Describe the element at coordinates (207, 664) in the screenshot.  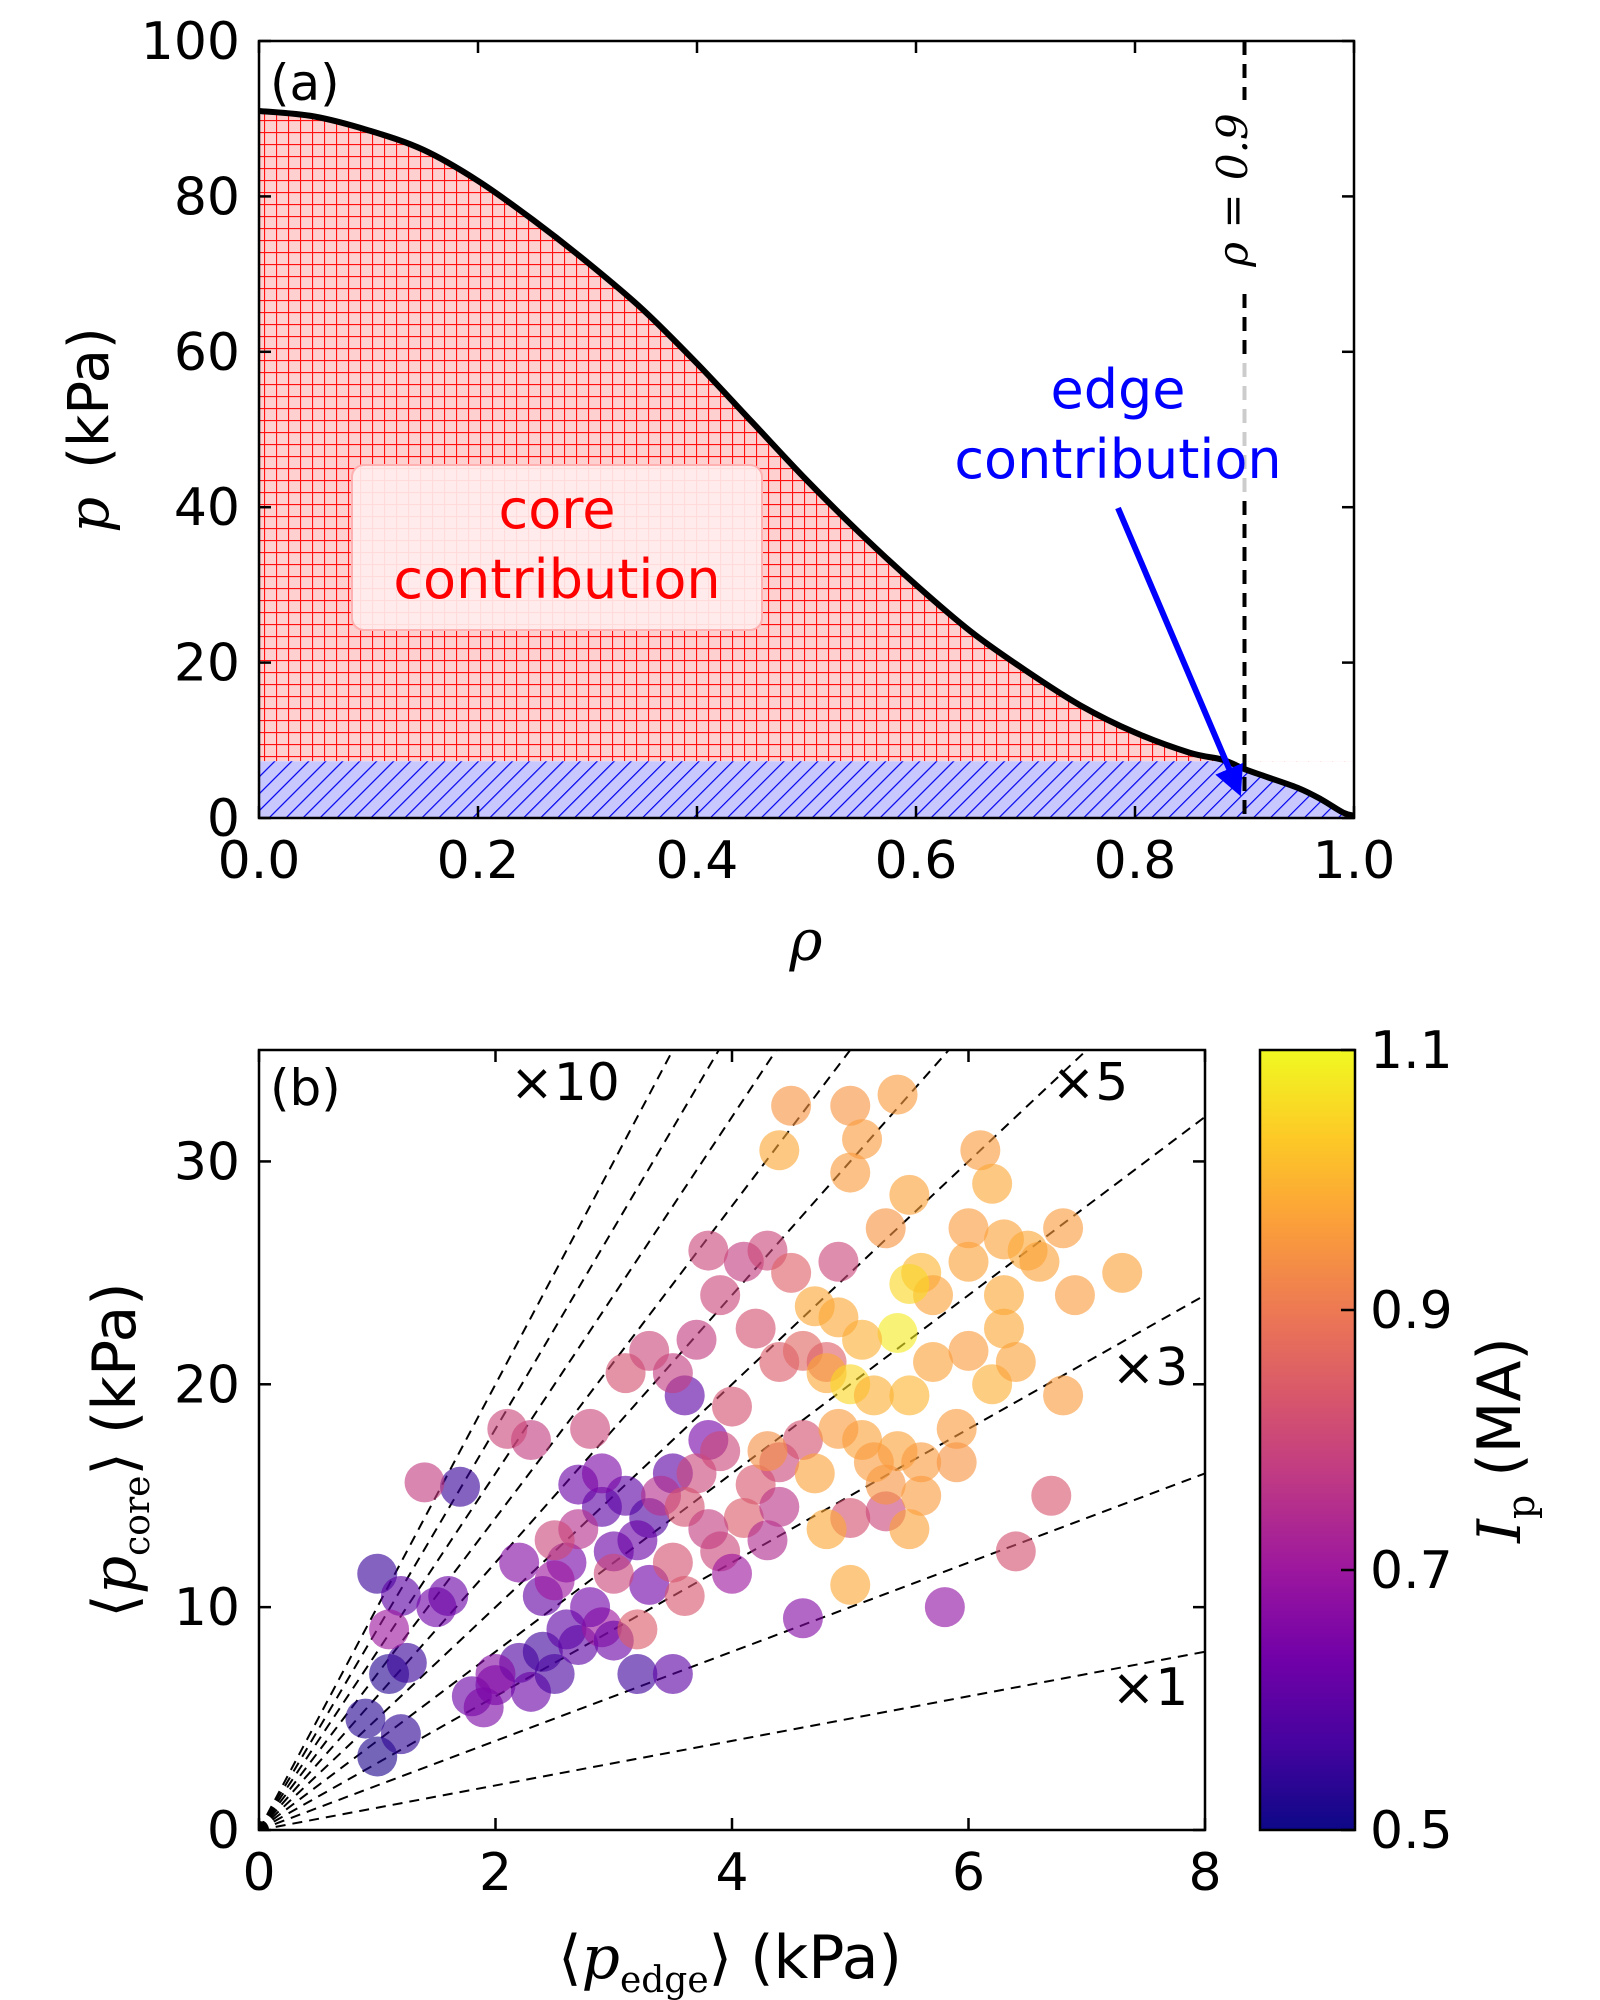
I see `panel-a-ytick-label: 20` at that location.